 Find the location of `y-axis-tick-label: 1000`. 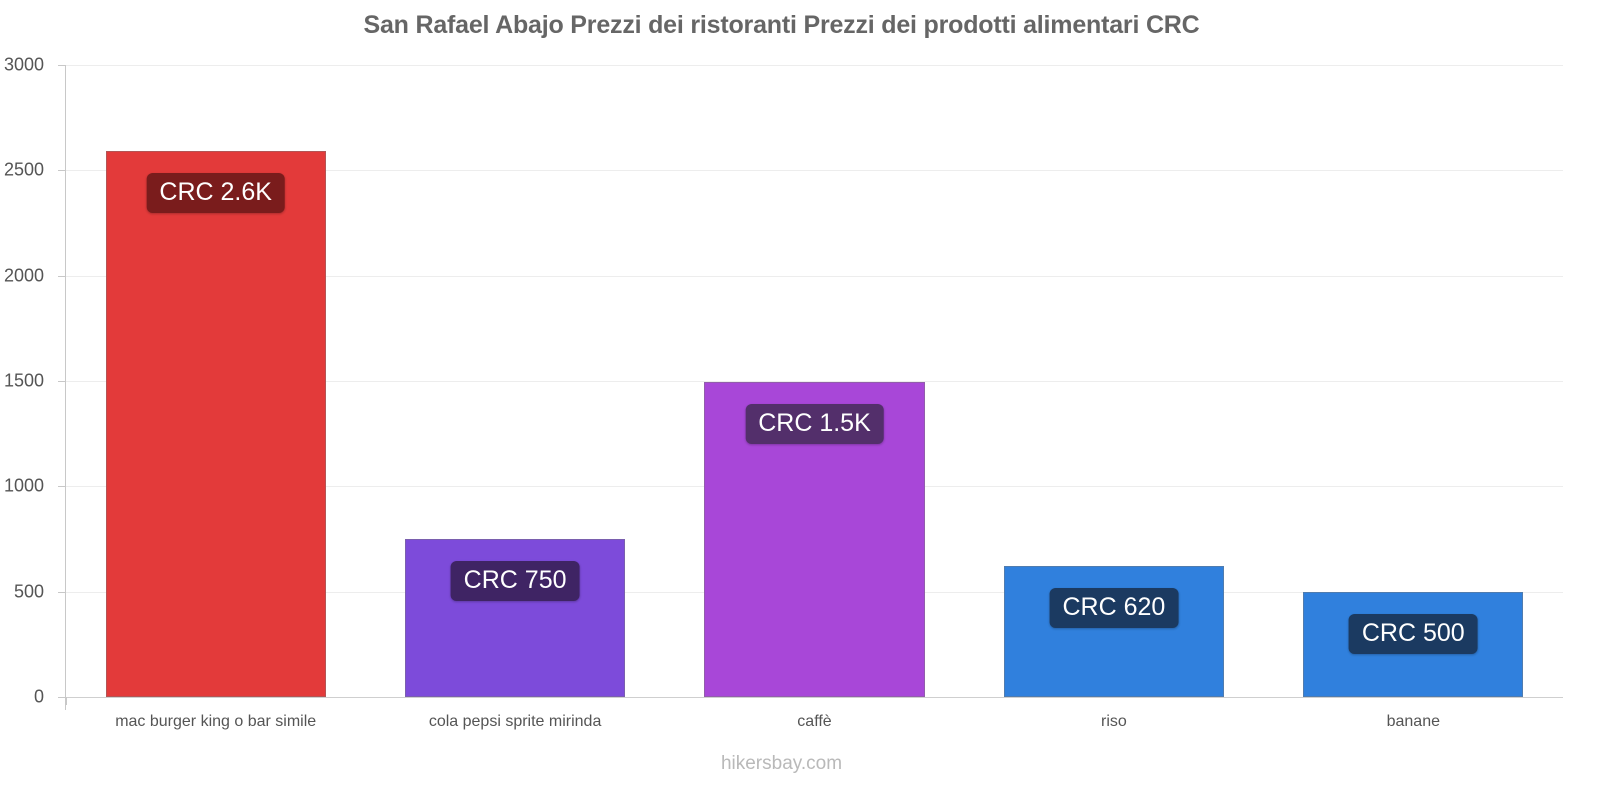

y-axis-tick-label: 1000 is located at coordinates (23, 485).